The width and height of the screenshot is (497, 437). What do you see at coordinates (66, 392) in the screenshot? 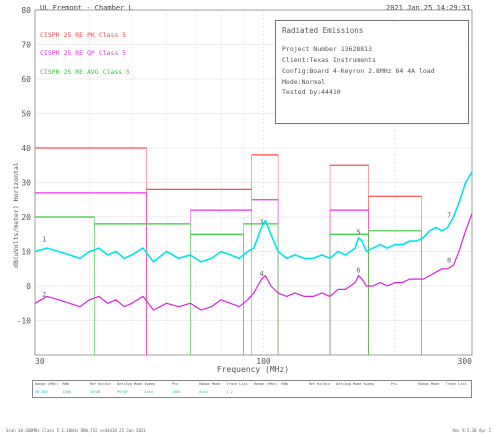
I see `table-cell: 120k` at bounding box center [66, 392].